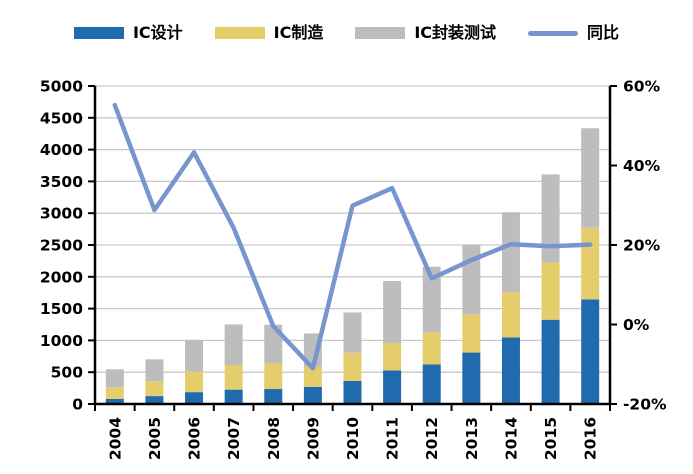  I want to click on left-axis-tick-label: 3000, so click(61, 214).